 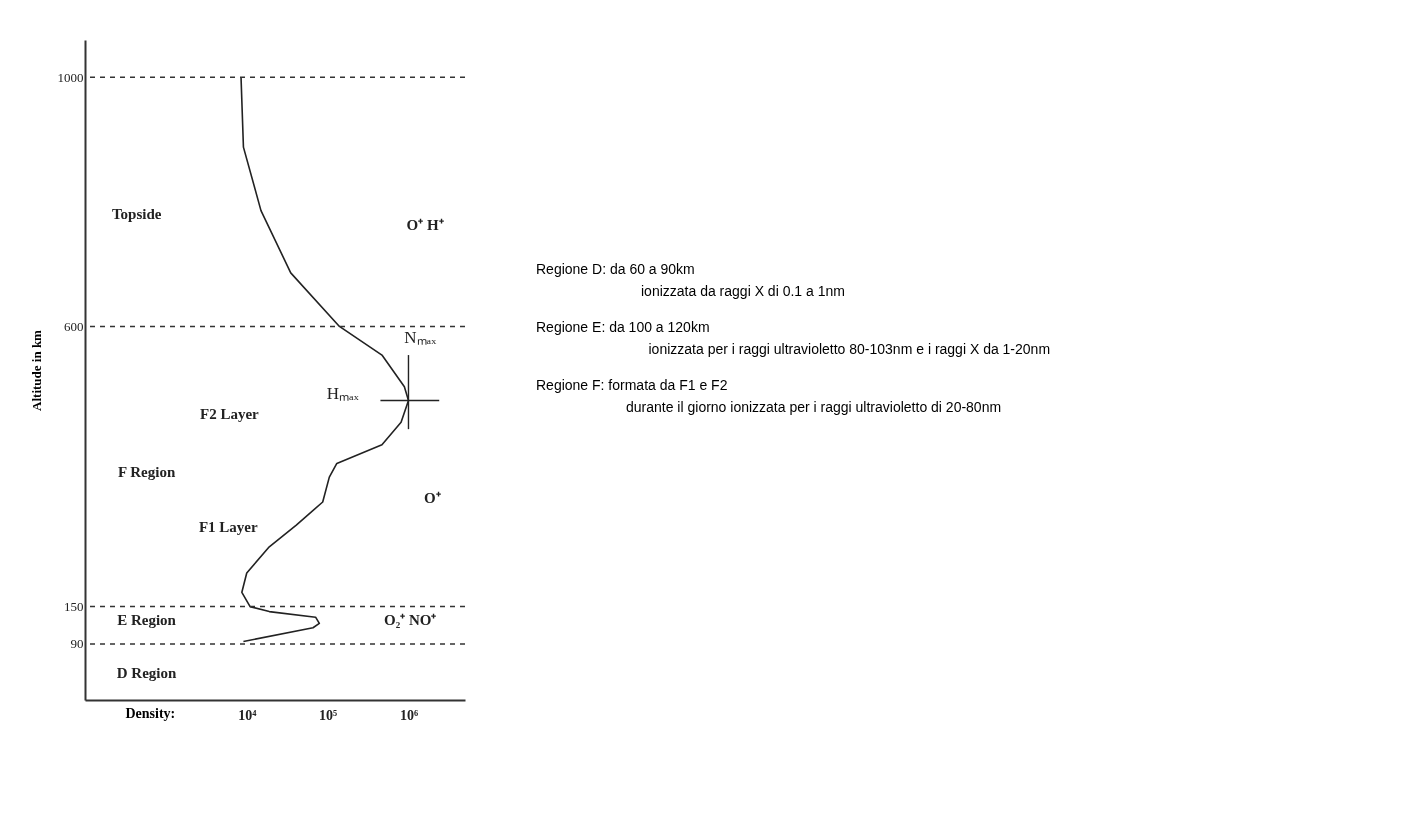 I want to click on annotation: Hₘₐₓ, so click(x=342, y=394).